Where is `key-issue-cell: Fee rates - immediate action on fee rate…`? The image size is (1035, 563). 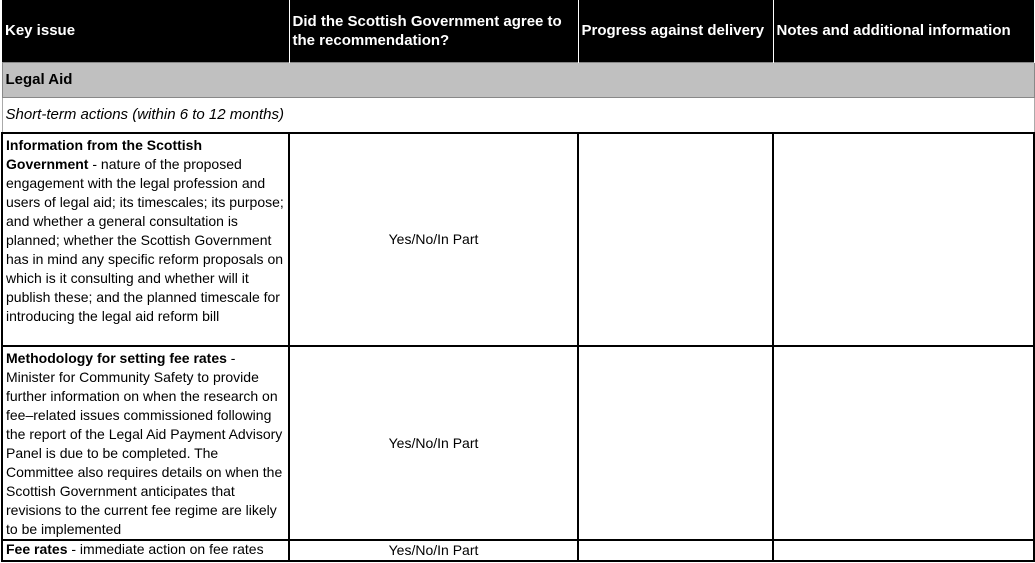 key-issue-cell: Fee rates - immediate action on fee rate… is located at coordinates (145, 550).